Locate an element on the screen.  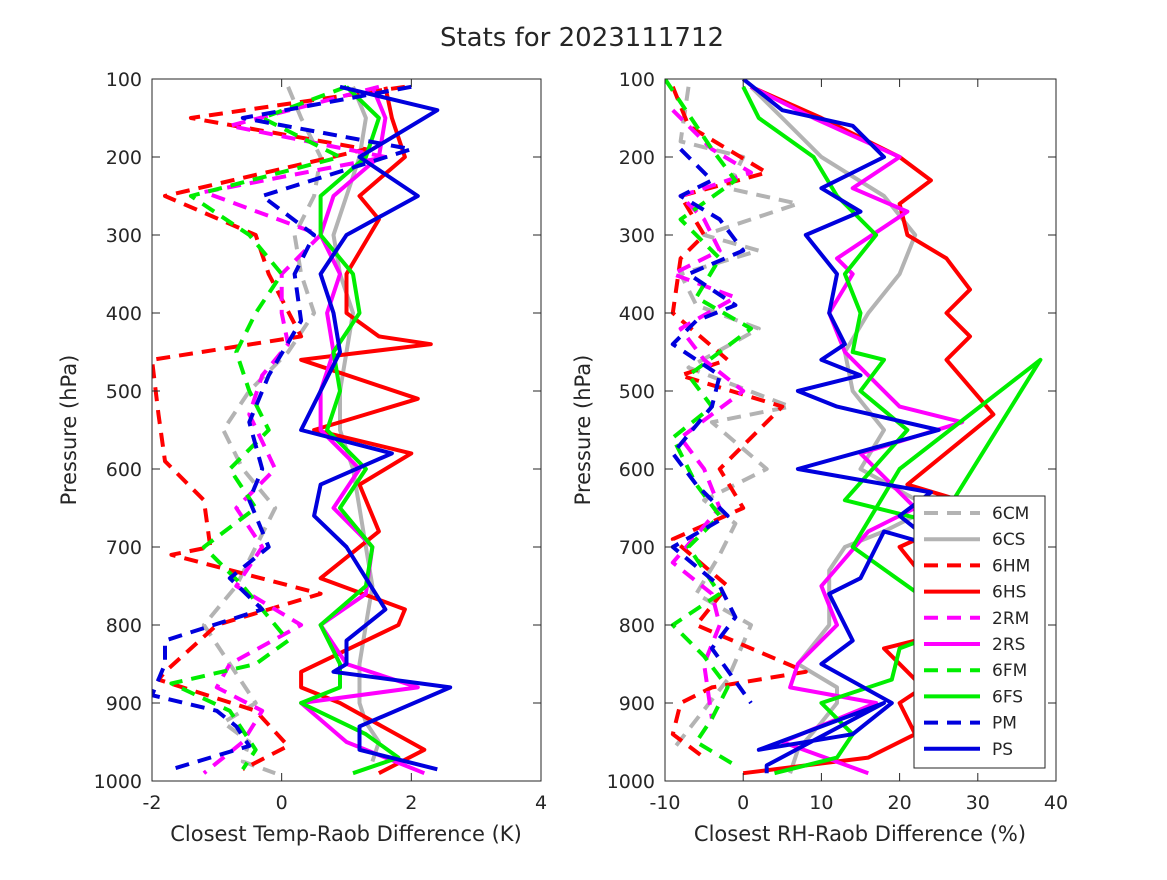
rh-series-6cm is located at coordinates (735, 419).